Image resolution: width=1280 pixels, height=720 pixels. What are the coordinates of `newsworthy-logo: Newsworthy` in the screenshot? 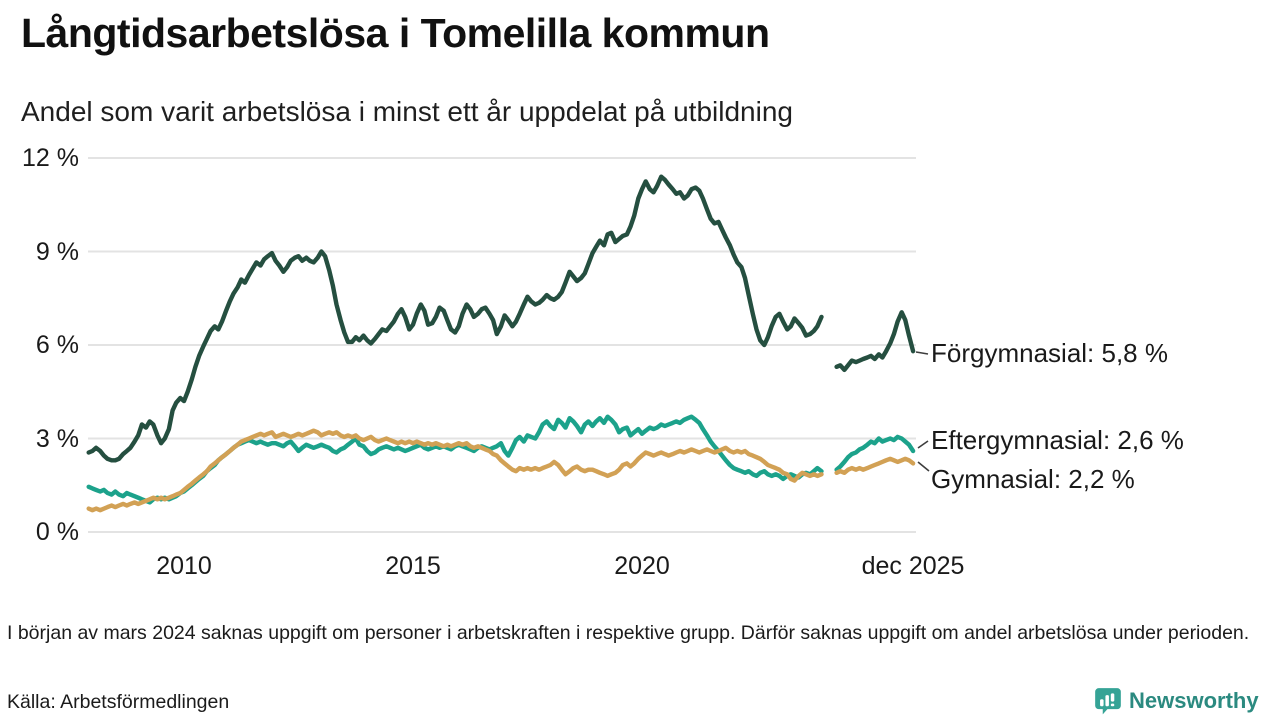 It's located at (1176, 701).